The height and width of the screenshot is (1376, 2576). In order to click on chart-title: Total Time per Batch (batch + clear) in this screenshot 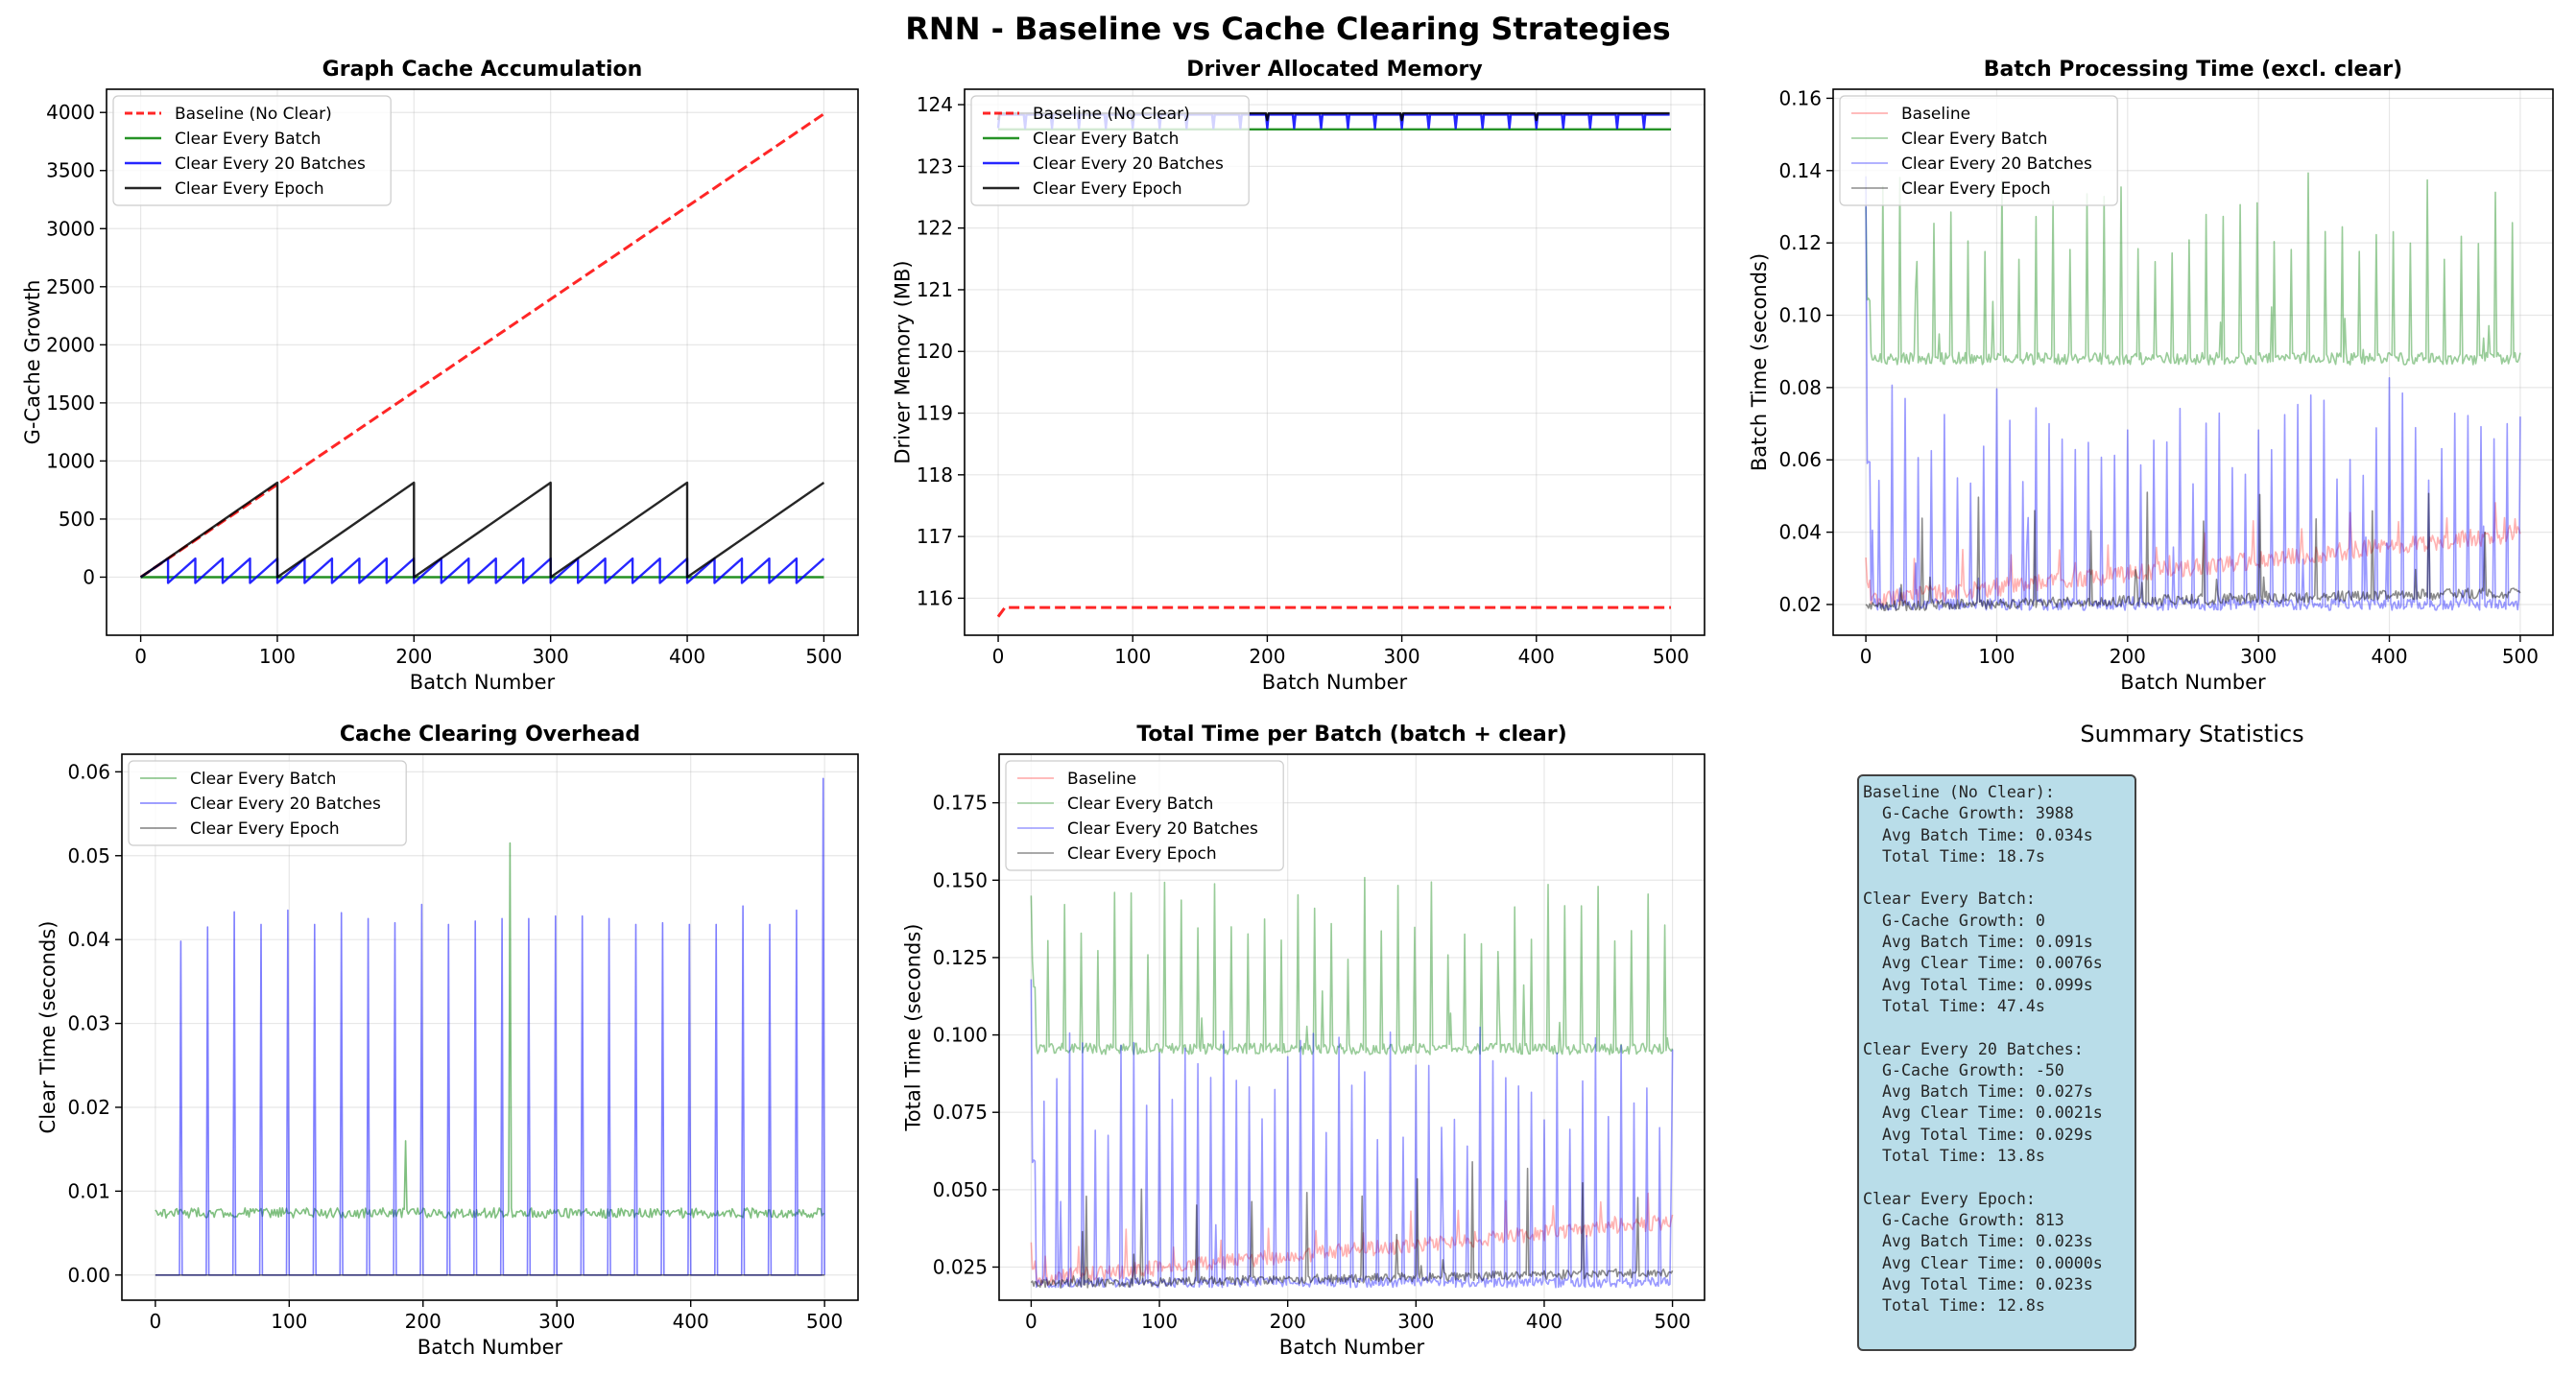, I will do `click(1351, 735)`.